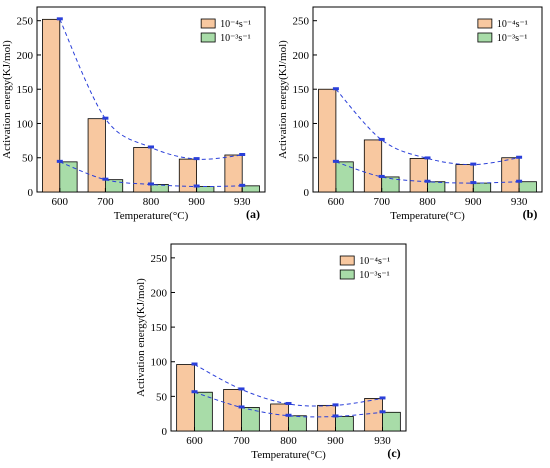  I want to click on panel-label: (c), so click(393, 453).